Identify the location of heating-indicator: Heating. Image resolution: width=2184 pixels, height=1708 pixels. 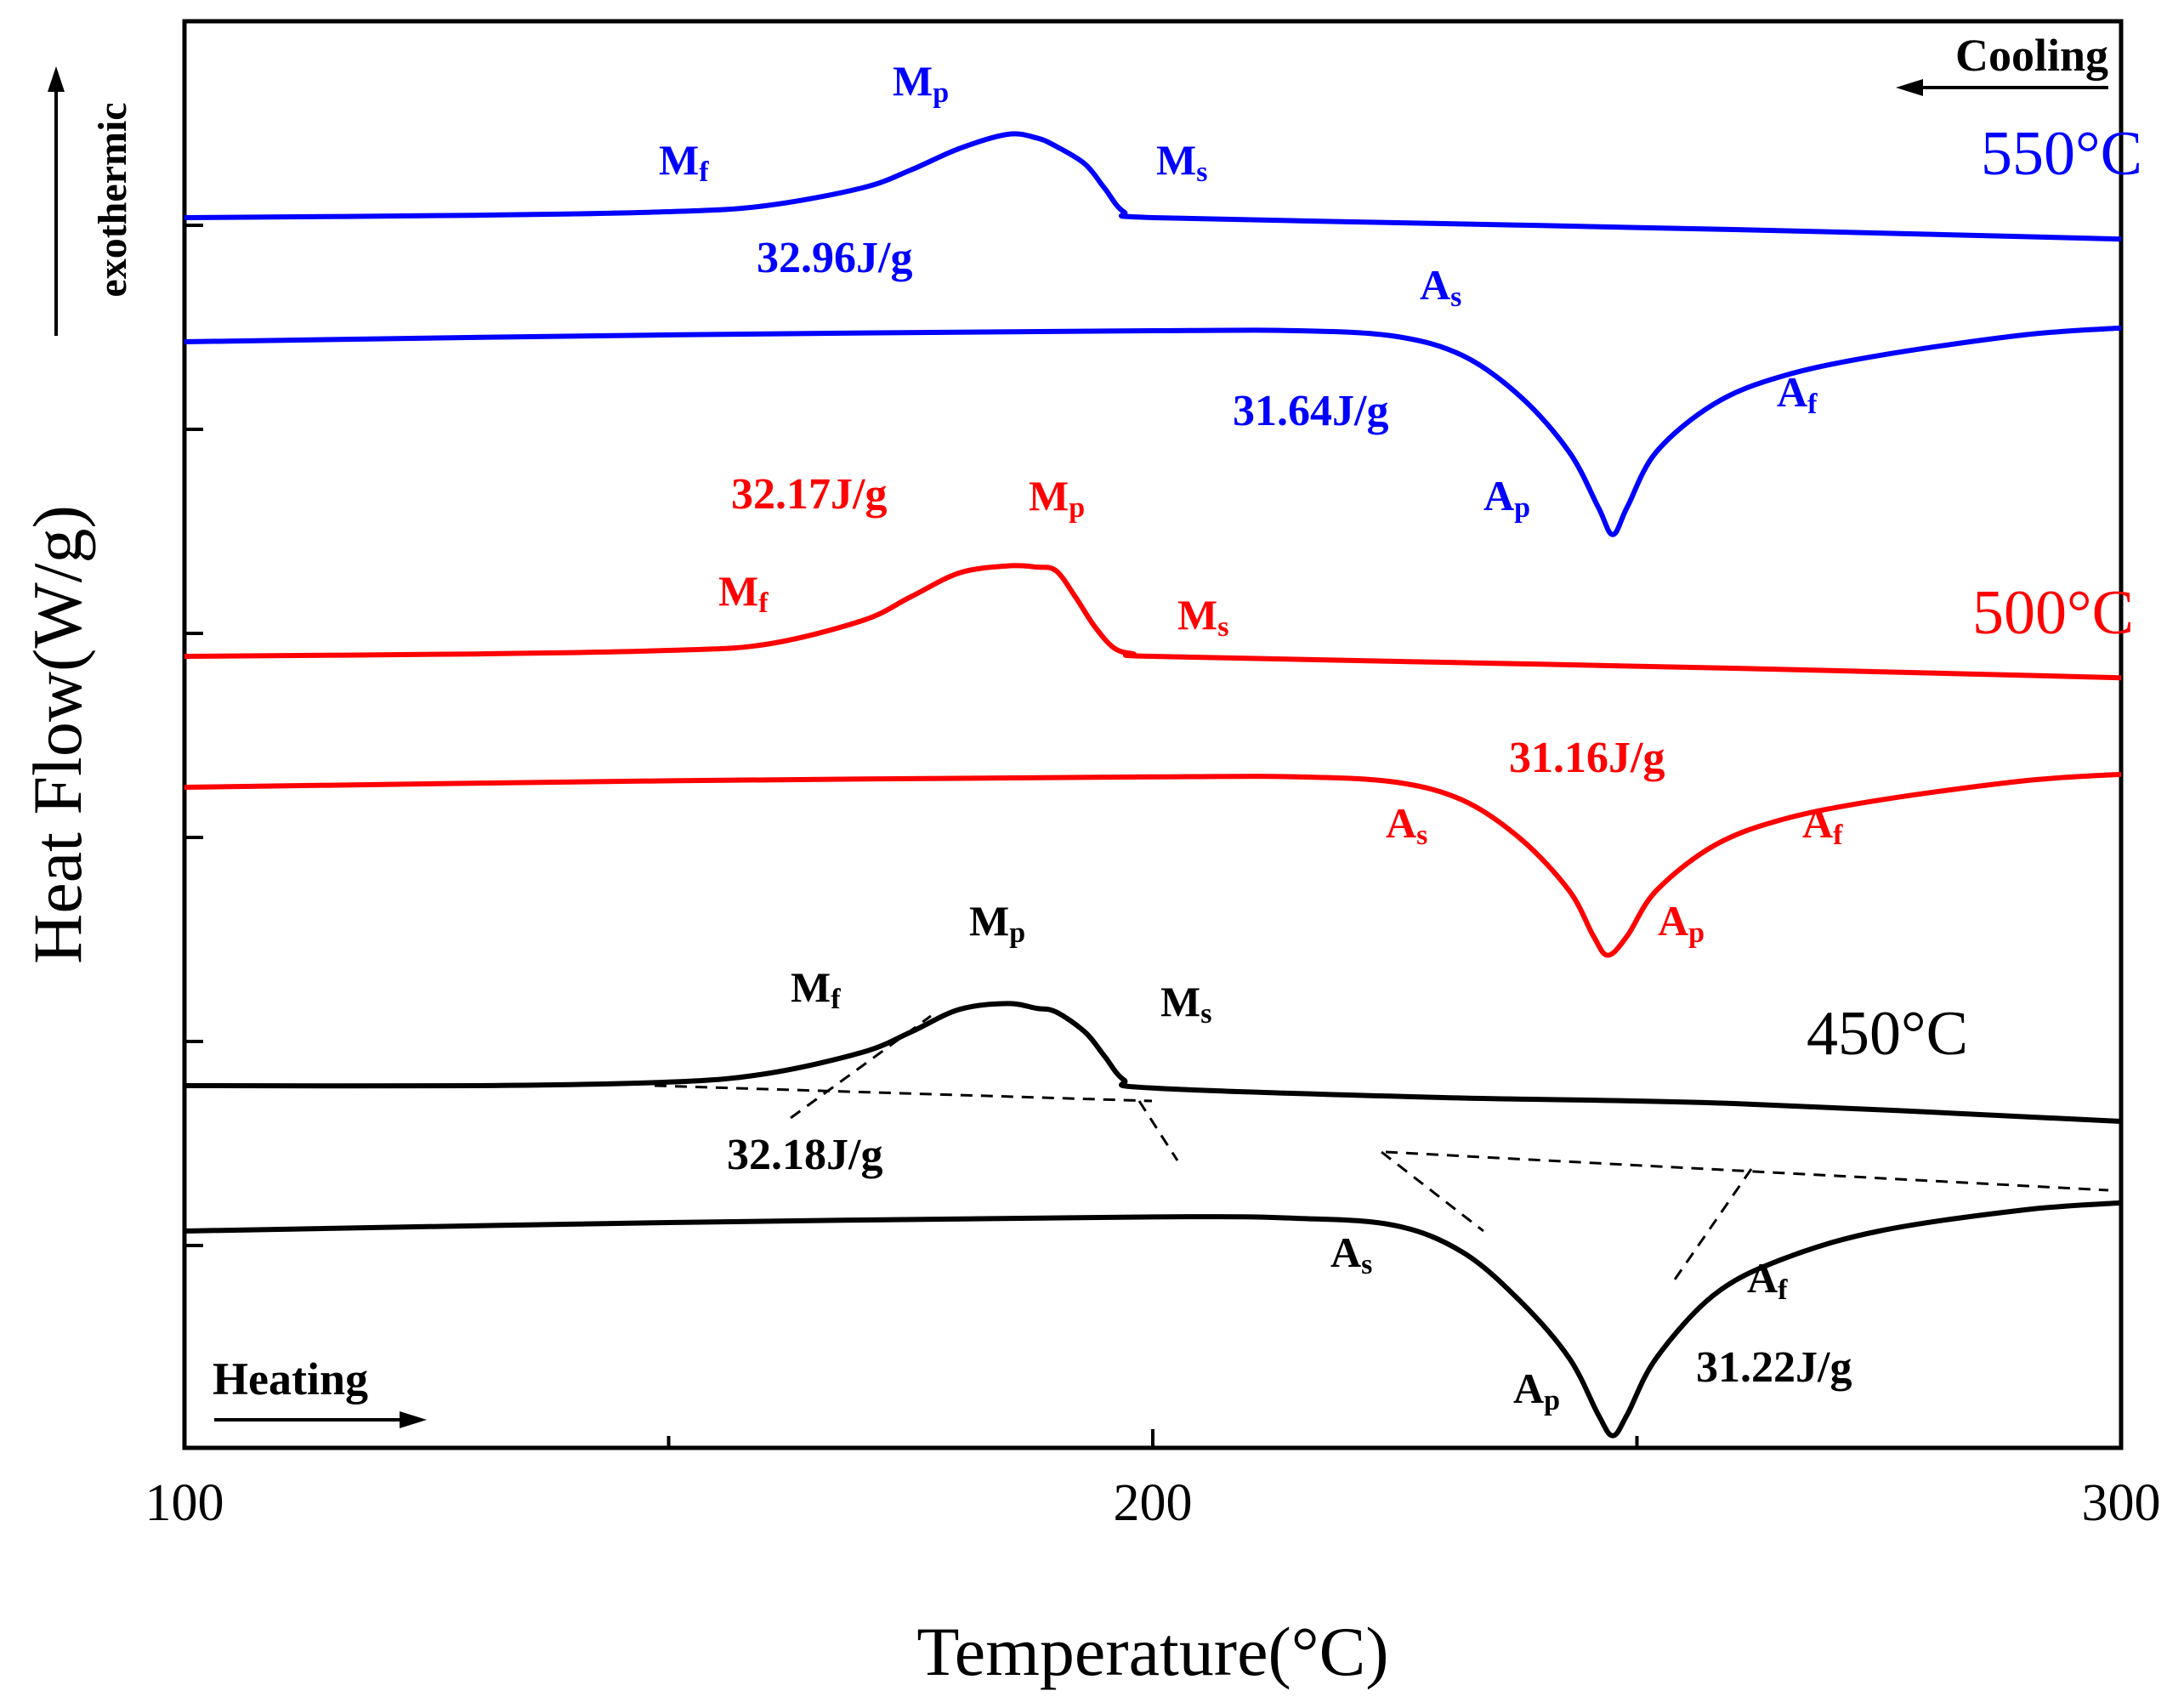
(320, 1390).